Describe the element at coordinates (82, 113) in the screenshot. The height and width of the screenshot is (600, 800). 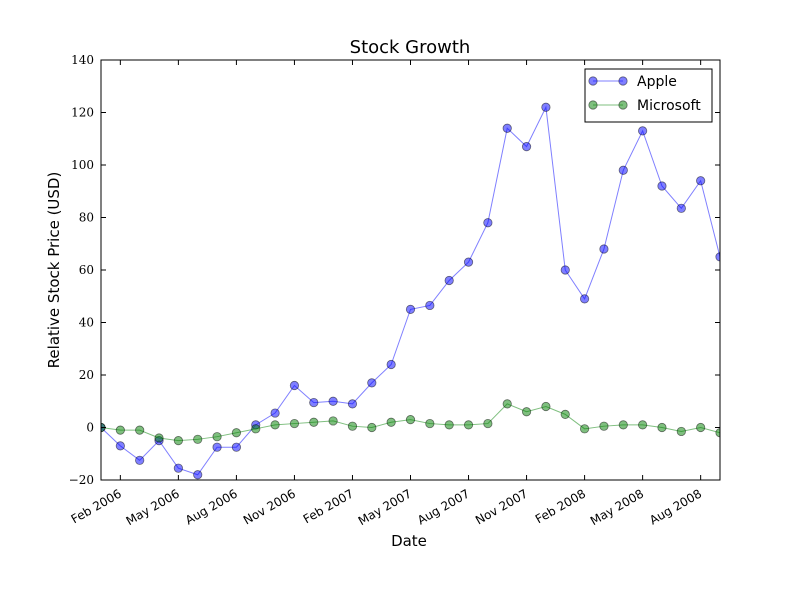
I see `y-tick-label: 120` at that location.